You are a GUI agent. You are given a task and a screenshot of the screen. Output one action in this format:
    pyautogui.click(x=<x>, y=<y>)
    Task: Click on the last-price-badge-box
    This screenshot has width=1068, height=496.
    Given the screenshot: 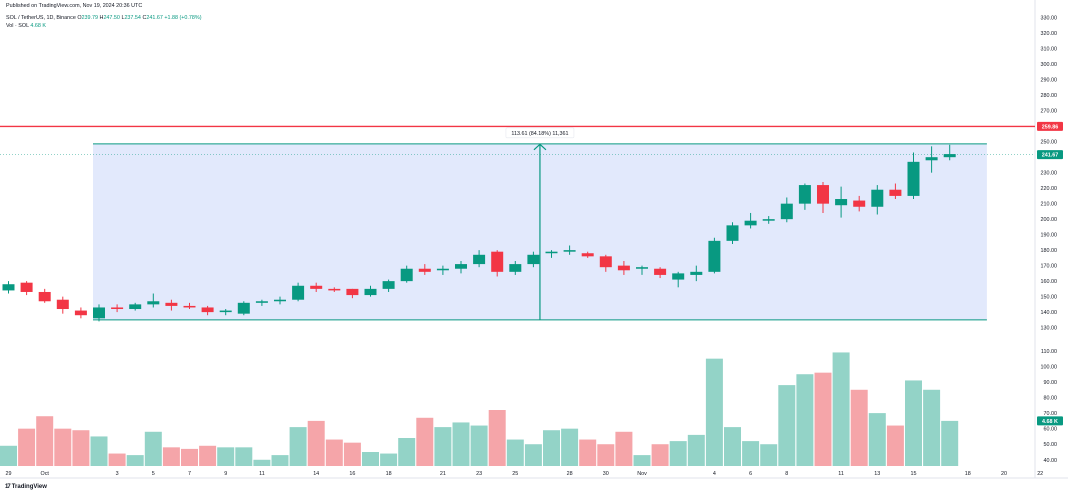 What is the action you would take?
    pyautogui.click(x=1050, y=155)
    